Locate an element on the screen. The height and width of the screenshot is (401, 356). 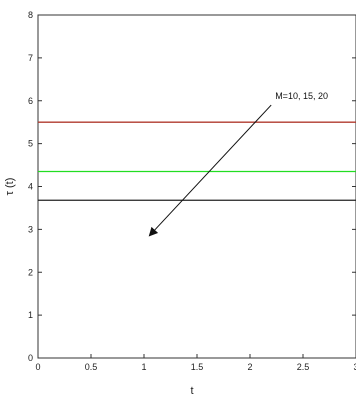
y-tick-label: 1 is located at coordinates (30, 315).